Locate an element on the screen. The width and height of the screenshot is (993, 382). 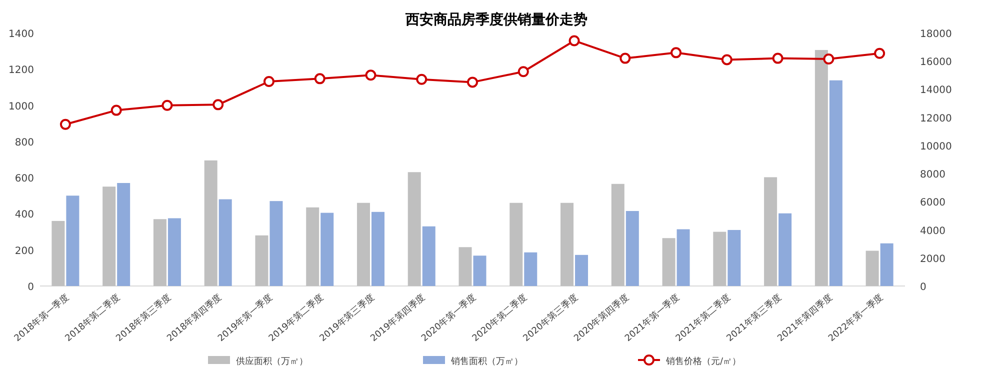
y-tick-label: 1000 is located at coordinates (21, 106).